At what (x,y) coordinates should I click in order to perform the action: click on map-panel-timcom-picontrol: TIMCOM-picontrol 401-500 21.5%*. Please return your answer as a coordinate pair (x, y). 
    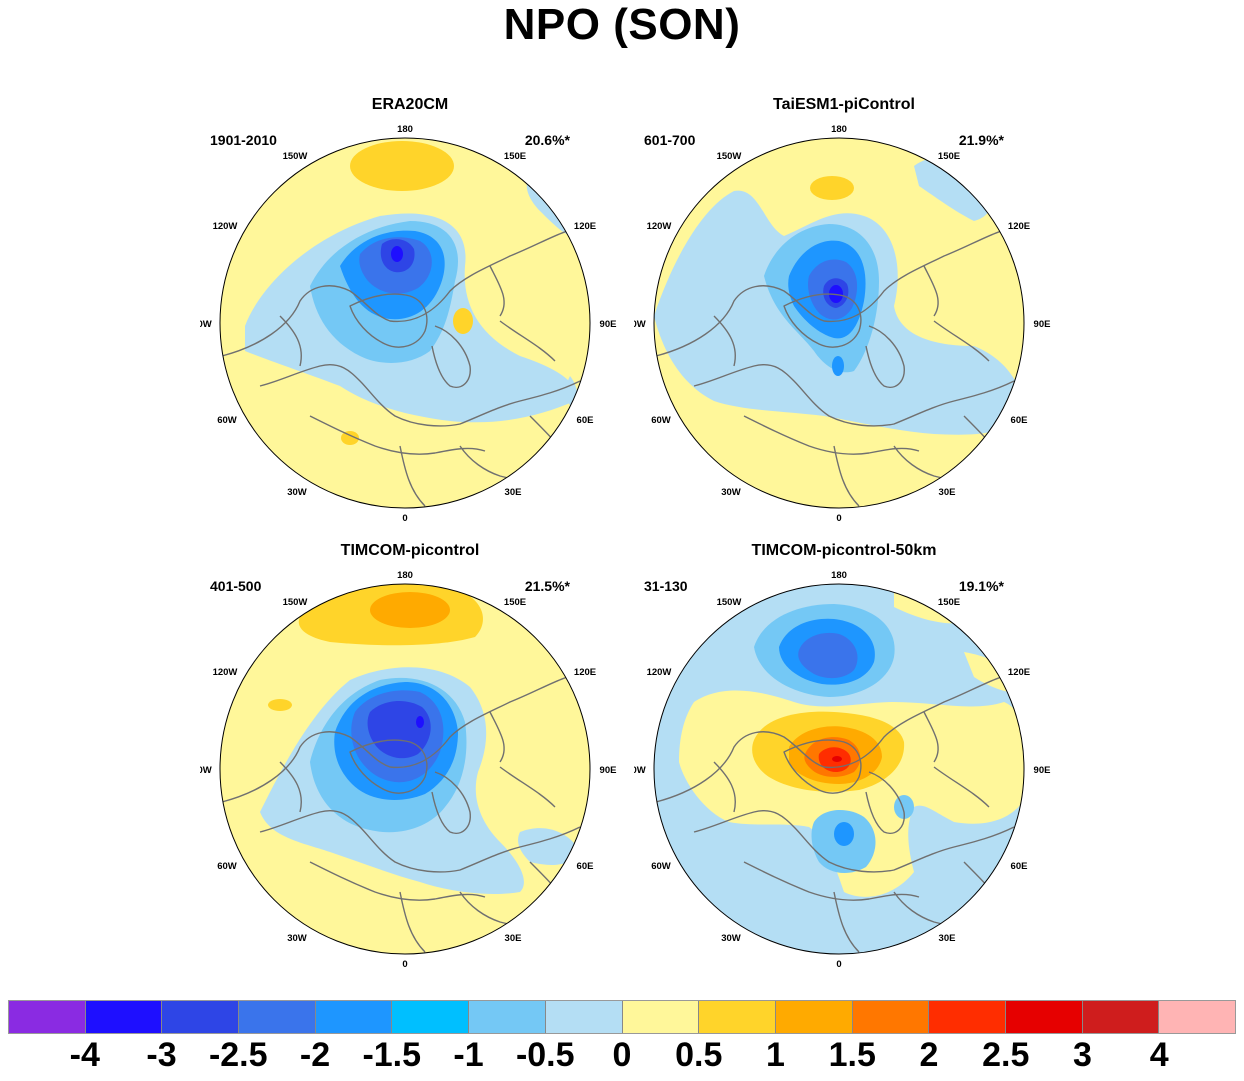
    Looking at the image, I should click on (410, 762).